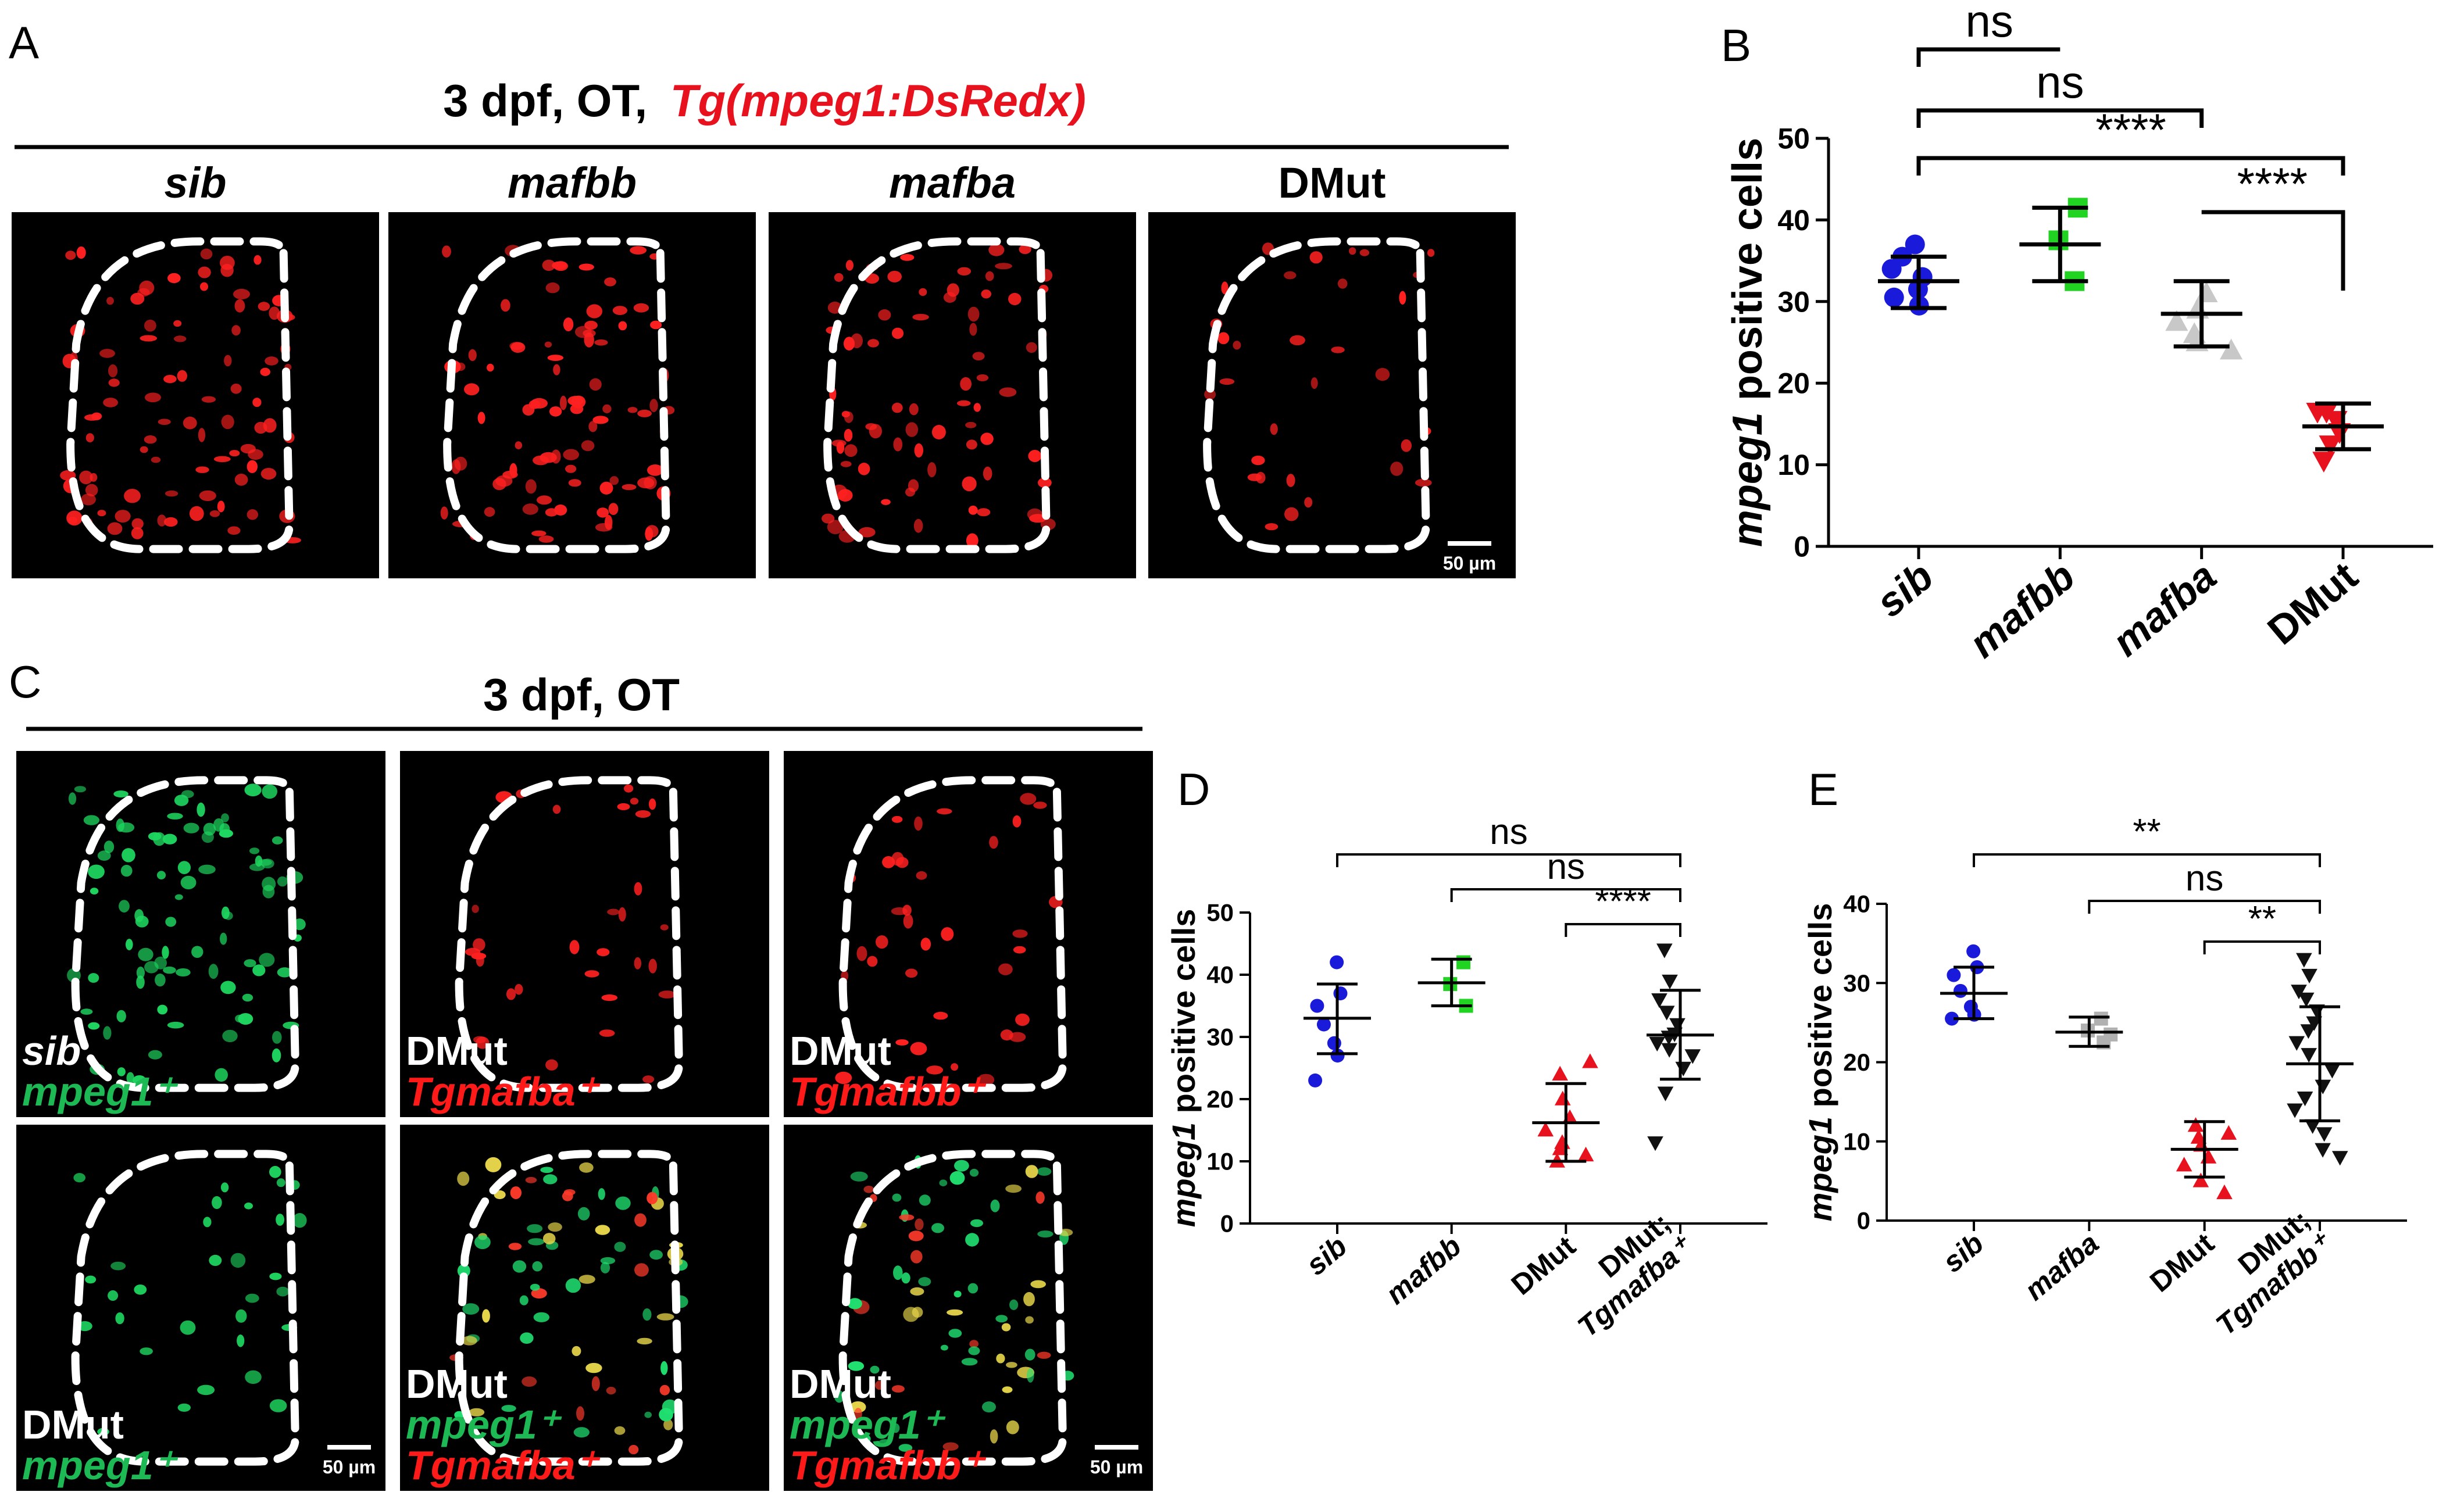 This screenshot has height=1499, width=2464. What do you see at coordinates (100, 1465) in the screenshot?
I see `panel-c-image-3-label-1: mpeg1⁺` at bounding box center [100, 1465].